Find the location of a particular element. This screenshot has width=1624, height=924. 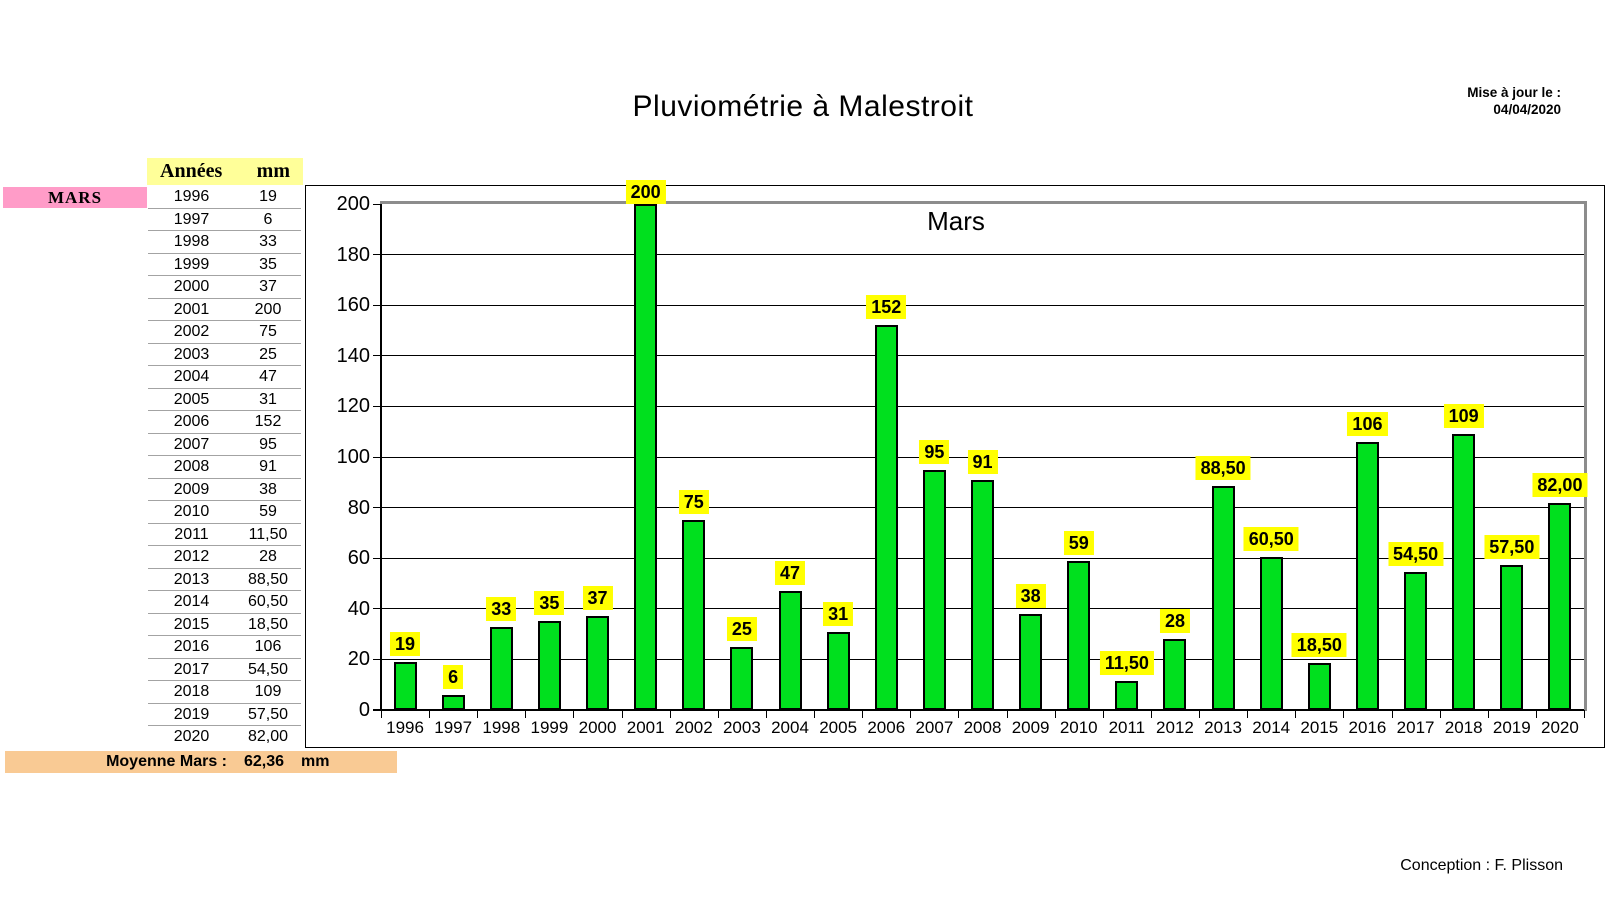

x-axis-label-2012: 2012 is located at coordinates (1175, 727).